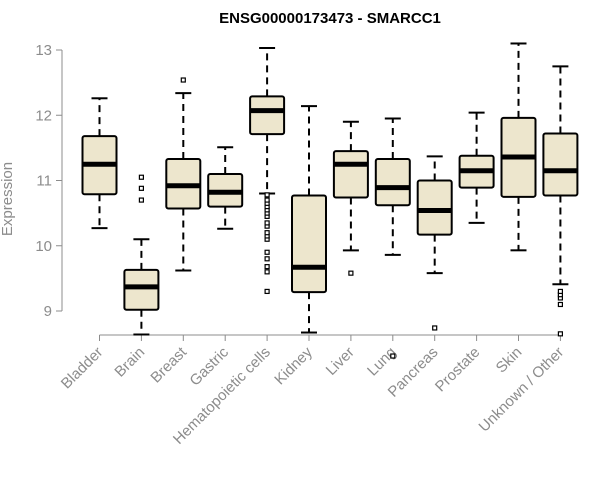 The width and height of the screenshot is (600, 500). I want to click on box-unknown-other, so click(560, 201).